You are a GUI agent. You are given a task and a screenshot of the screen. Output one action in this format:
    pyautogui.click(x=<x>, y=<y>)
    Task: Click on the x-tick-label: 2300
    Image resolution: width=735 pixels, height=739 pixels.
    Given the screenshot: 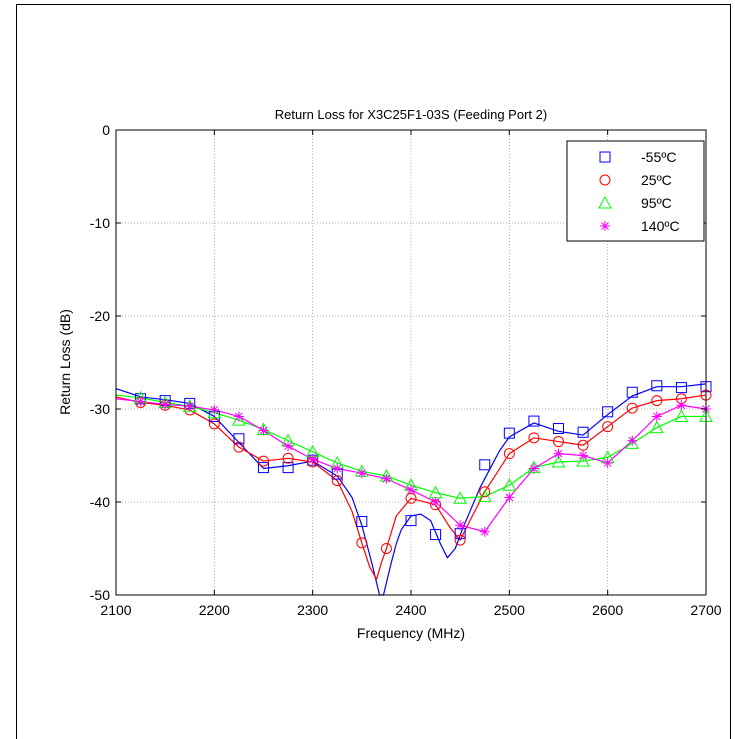 What is the action you would take?
    pyautogui.click(x=312, y=610)
    